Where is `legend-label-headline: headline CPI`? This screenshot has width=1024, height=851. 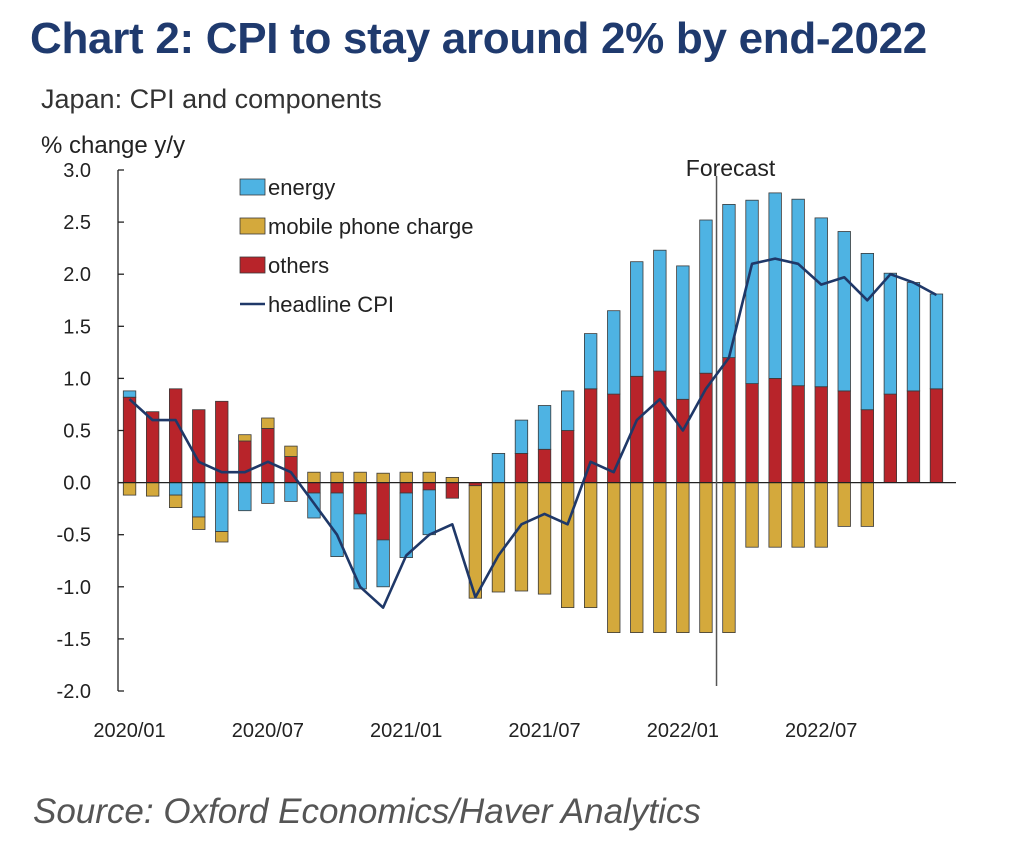
legend-label-headline: headline CPI is located at coordinates (331, 304).